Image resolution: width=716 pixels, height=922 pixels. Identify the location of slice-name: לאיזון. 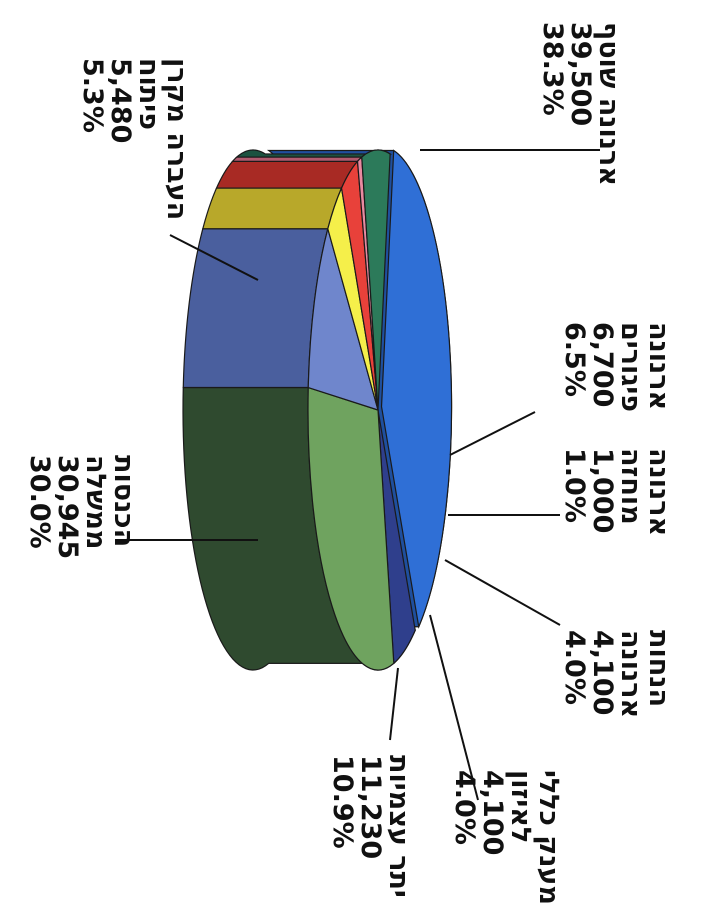
(520, 806).